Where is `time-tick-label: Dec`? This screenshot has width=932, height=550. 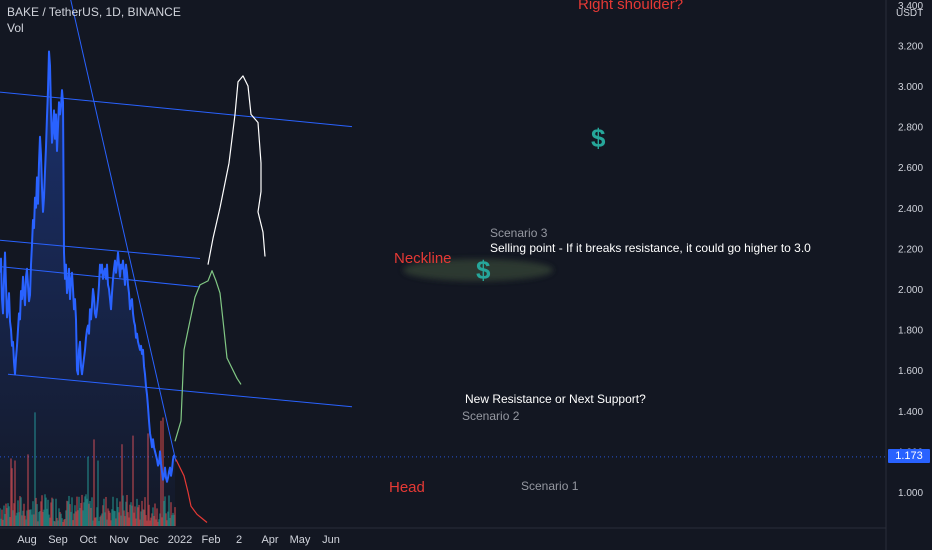
time-tick-label: Dec is located at coordinates (149, 540).